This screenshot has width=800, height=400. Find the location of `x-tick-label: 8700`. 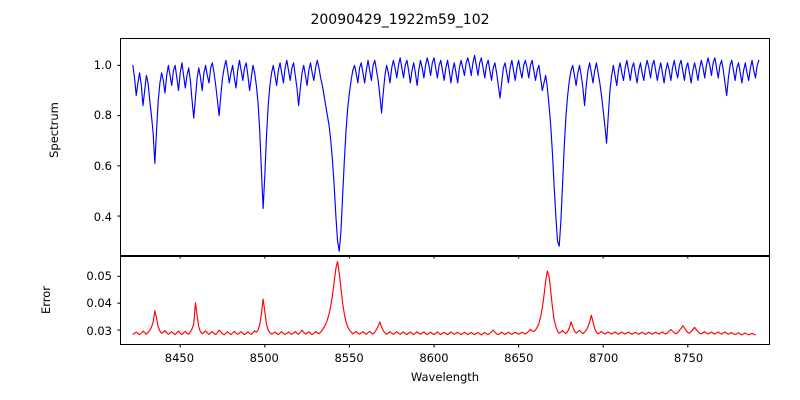

x-tick-label: 8700 is located at coordinates (604, 358).